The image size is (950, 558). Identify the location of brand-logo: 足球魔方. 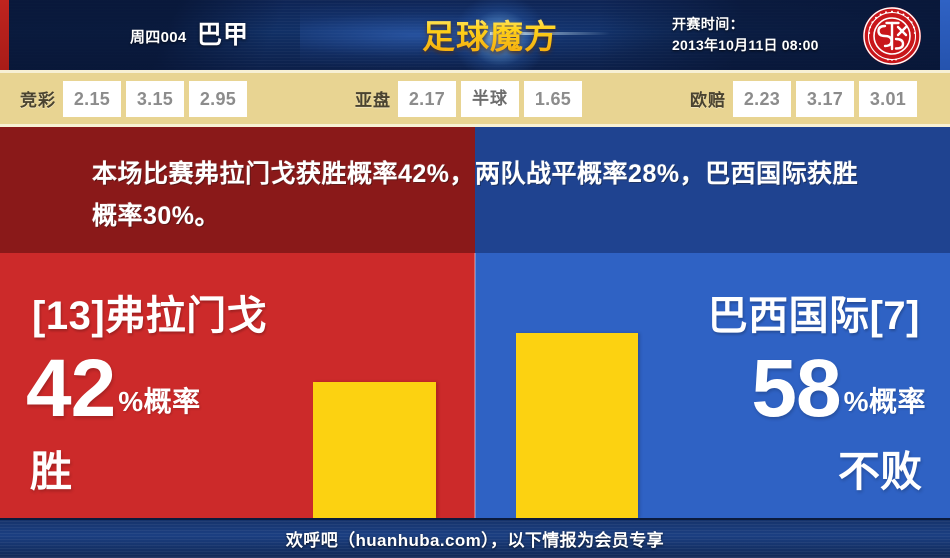
(512, 35).